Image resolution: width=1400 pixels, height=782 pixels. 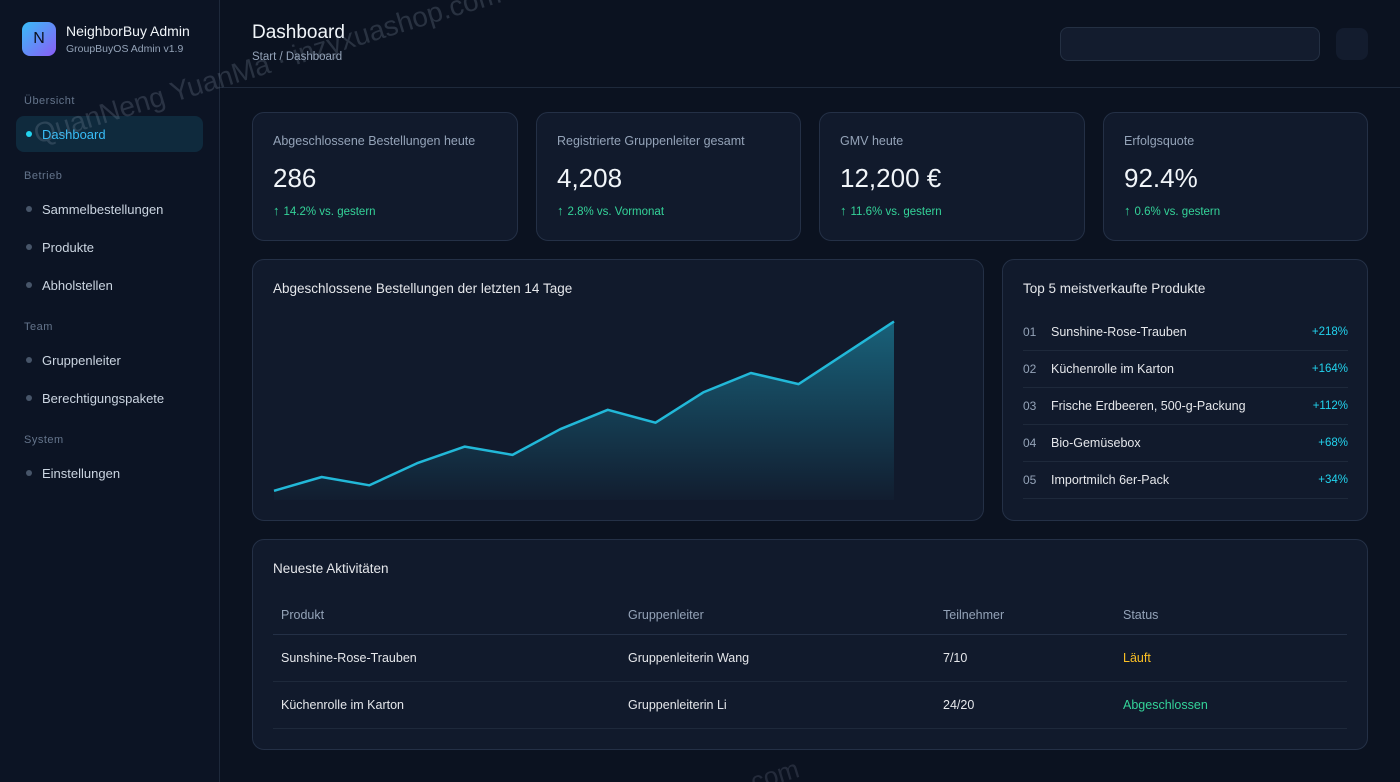 I want to click on stat-delta: ↑ 14.2% vs. gestern, so click(x=324, y=210).